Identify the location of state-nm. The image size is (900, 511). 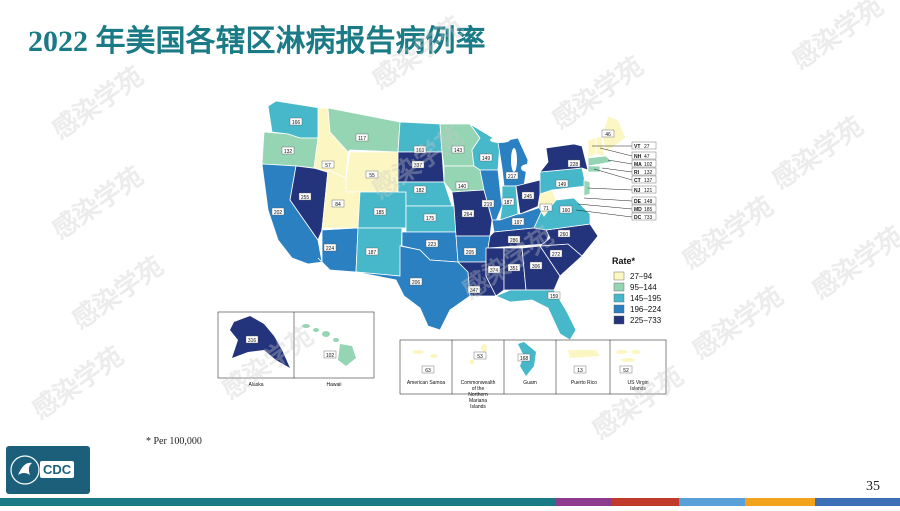
(379, 252).